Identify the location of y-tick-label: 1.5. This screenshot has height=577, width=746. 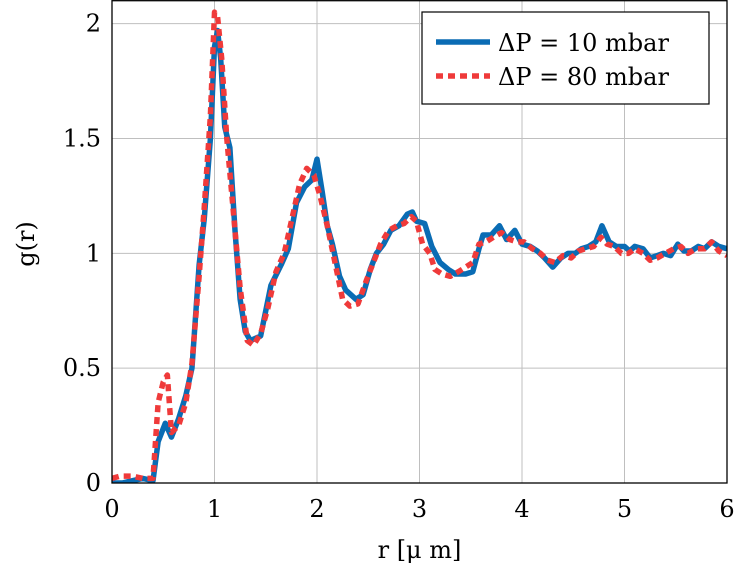
(82, 139).